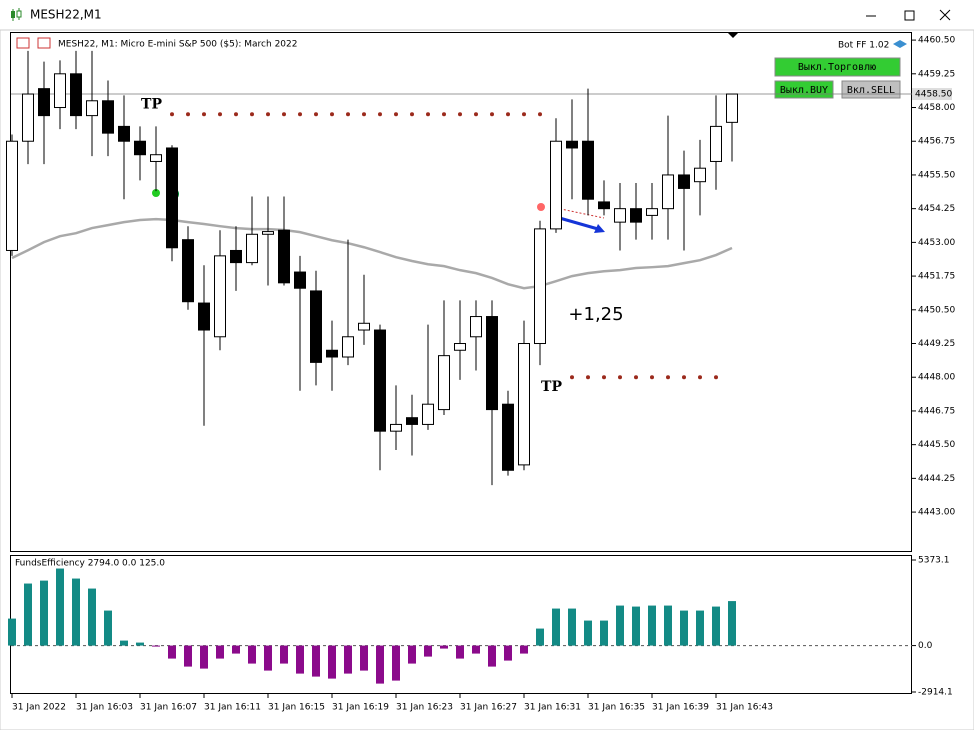 The image size is (974, 734). Describe the element at coordinates (936, 142) in the screenshot. I see `y-tick-label: 4456.75` at that location.